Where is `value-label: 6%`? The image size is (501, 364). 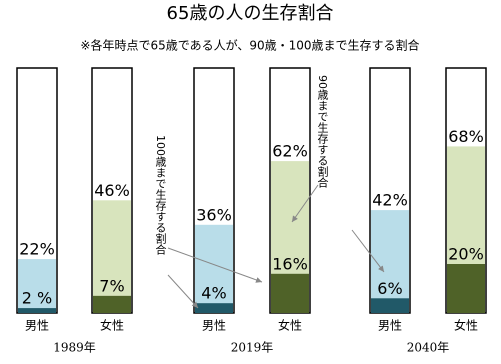
value-label: 6% is located at coordinates (389, 288).